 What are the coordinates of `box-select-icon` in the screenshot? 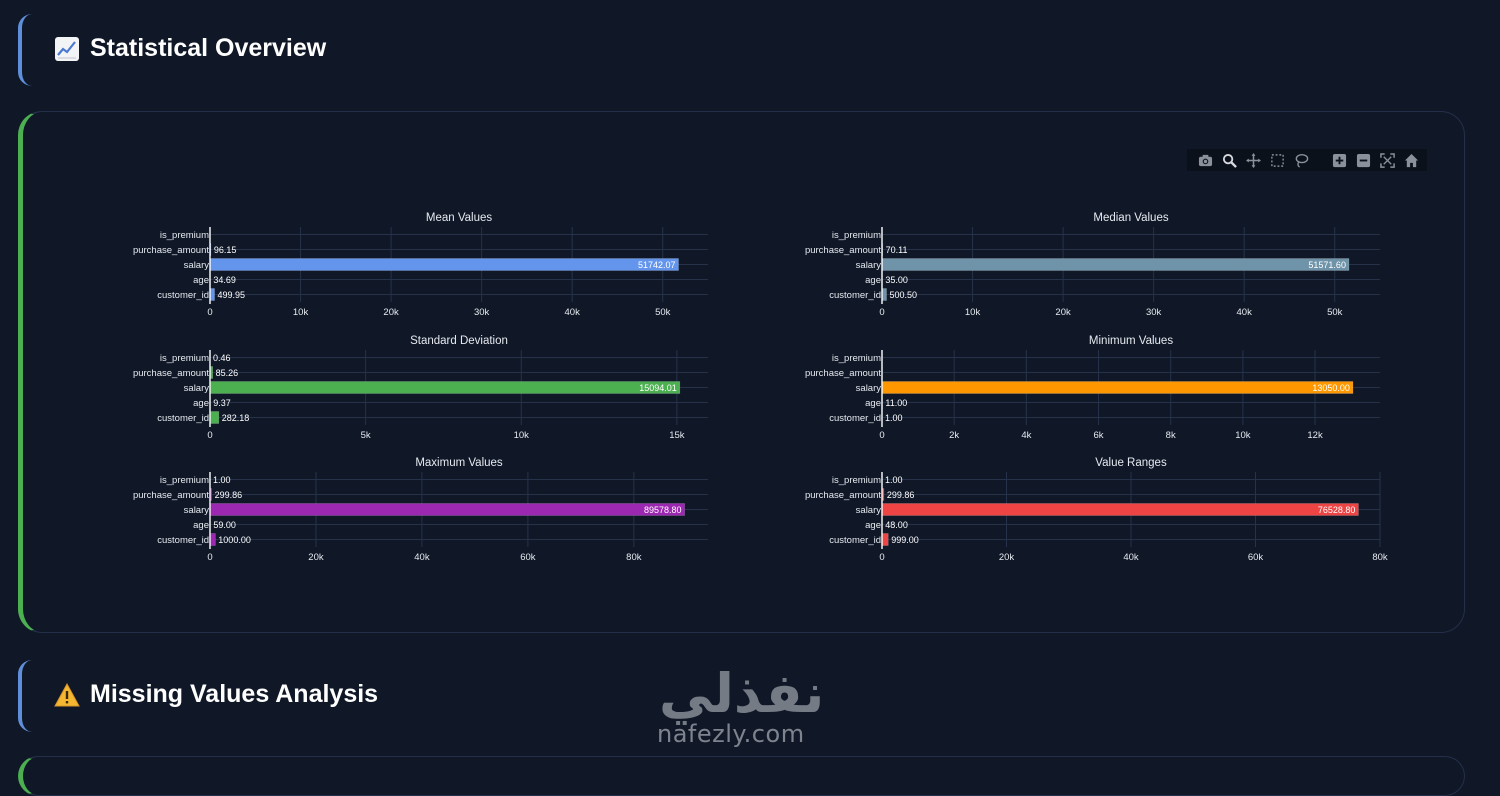 It's located at (1277, 160).